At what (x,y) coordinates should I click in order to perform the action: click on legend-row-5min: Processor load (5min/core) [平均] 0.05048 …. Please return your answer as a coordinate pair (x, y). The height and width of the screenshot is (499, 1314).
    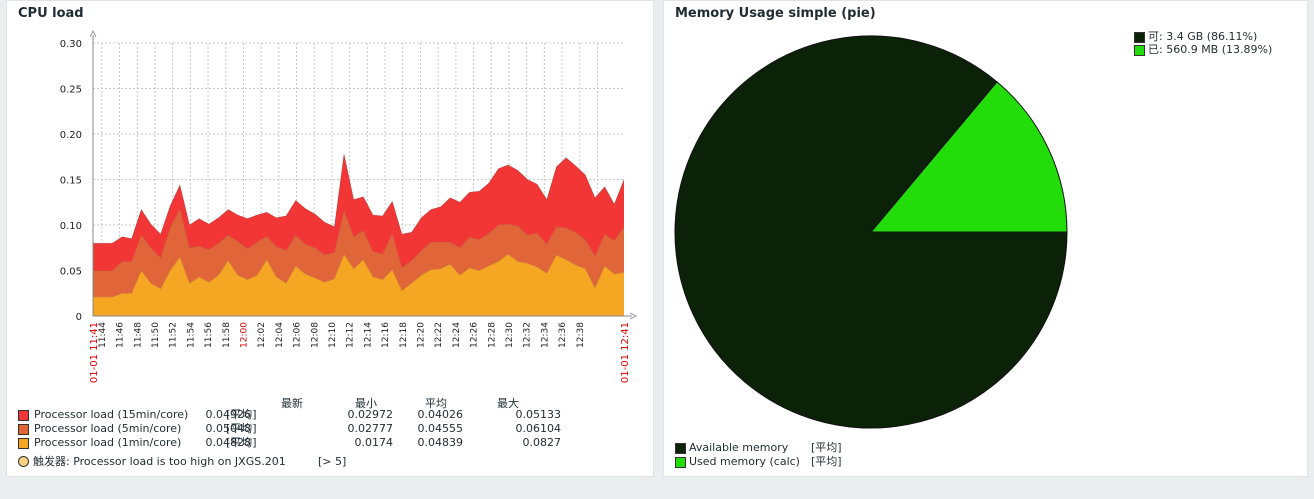
    Looking at the image, I should click on (328, 429).